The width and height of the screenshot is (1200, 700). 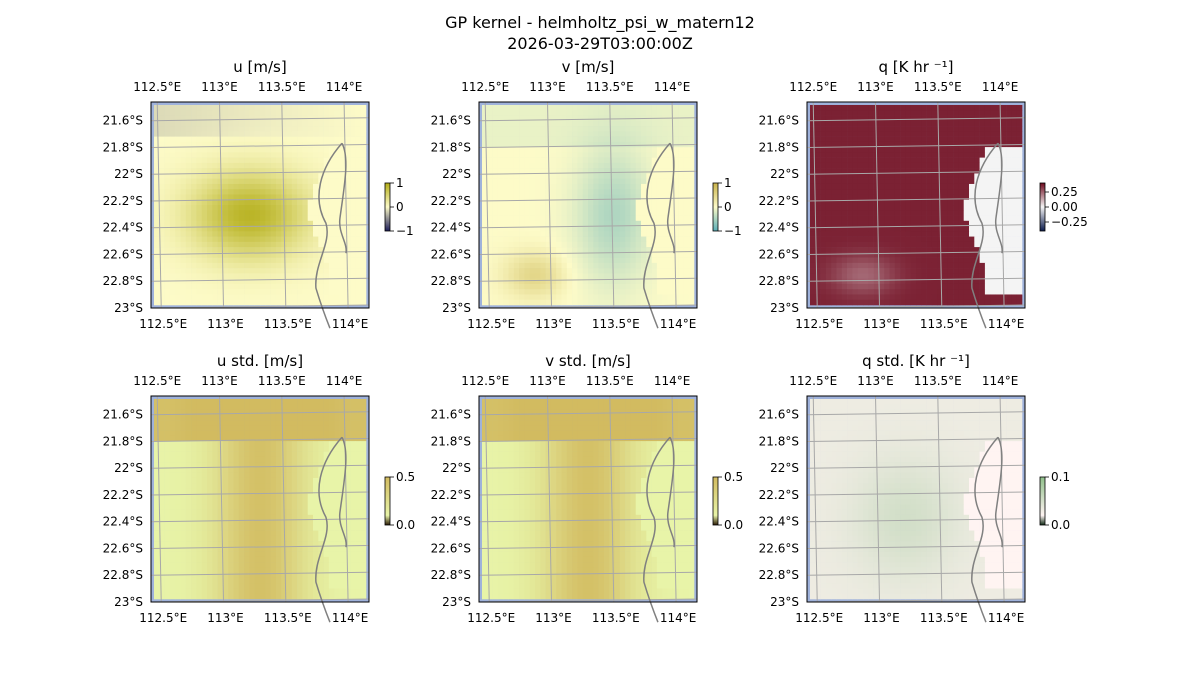 What do you see at coordinates (399, 207) in the screenshot?
I see `colorbar-u: 10−1` at bounding box center [399, 207].